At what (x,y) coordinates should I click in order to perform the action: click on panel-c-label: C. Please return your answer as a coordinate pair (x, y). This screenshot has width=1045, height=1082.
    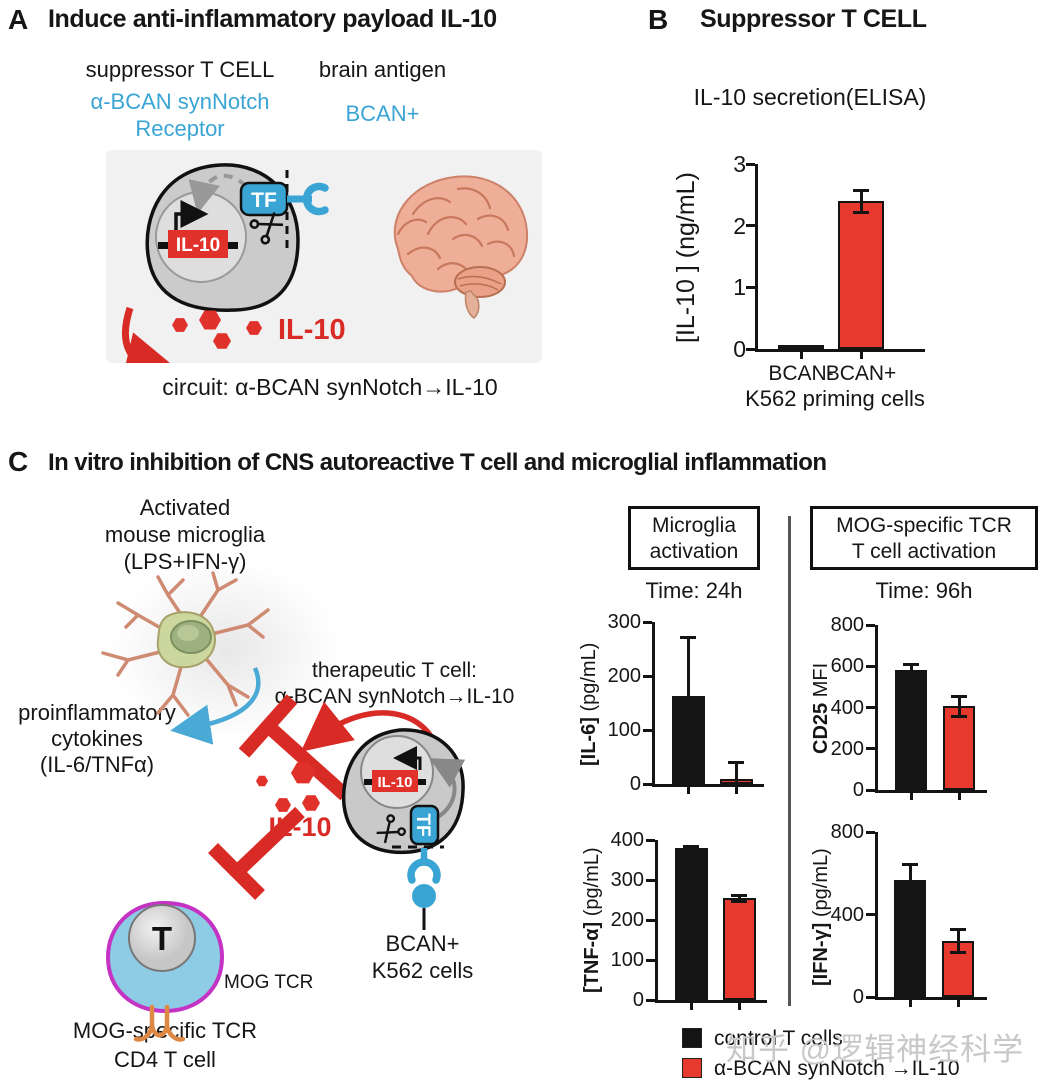
    Looking at the image, I should click on (18, 461).